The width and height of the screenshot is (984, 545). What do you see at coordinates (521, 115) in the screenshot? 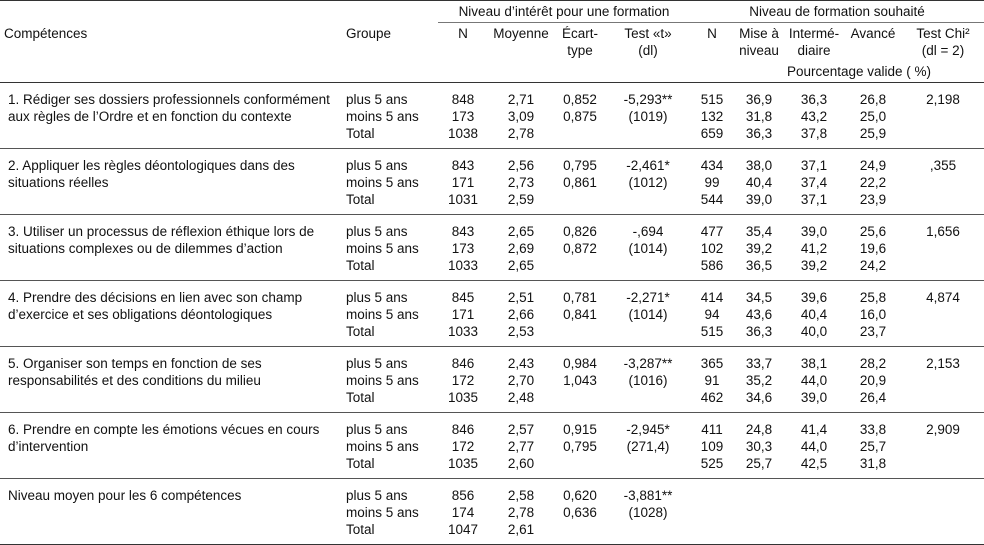
I see `moyenne-cell: 2,71 3,09 2,78` at bounding box center [521, 115].